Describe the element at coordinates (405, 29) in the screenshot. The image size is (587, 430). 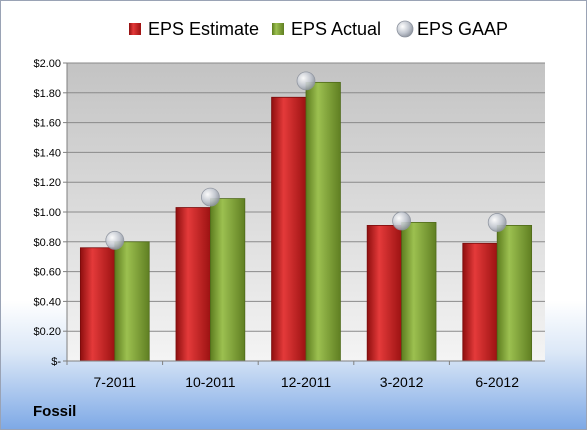
I see `legend-gaap-swatch` at that location.